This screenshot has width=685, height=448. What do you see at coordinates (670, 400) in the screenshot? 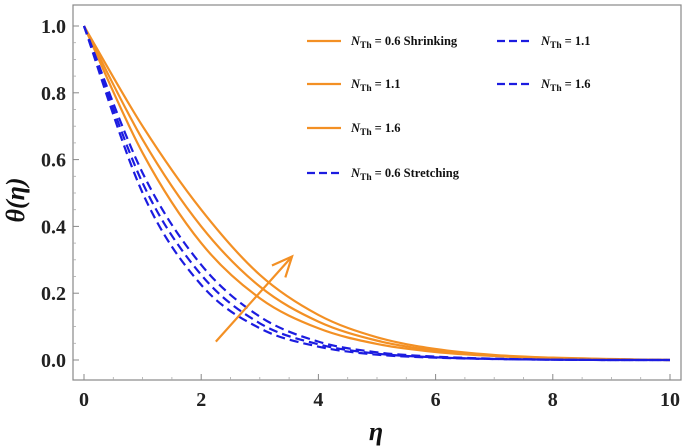
I see `x-tick-label: 10` at bounding box center [670, 400].